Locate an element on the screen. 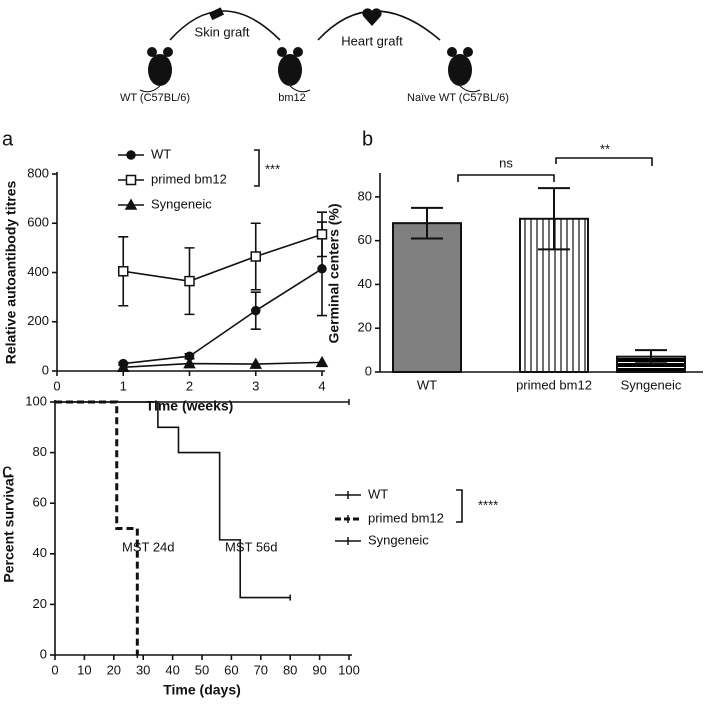 Image resolution: width=704 pixels, height=705 pixels. y-tick-label: 600 is located at coordinates (38, 222).